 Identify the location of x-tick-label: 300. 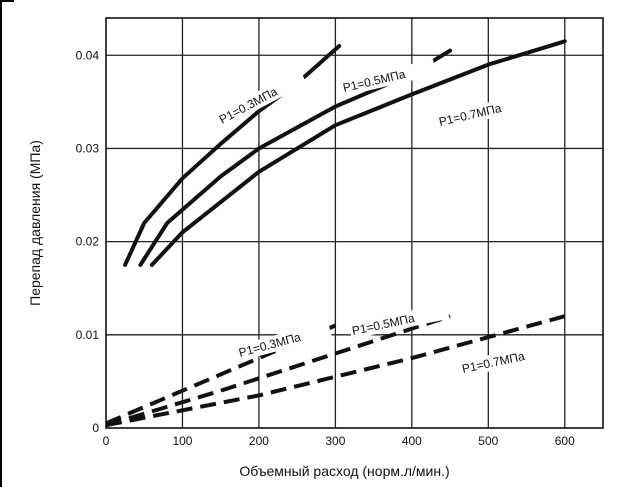
(335, 441).